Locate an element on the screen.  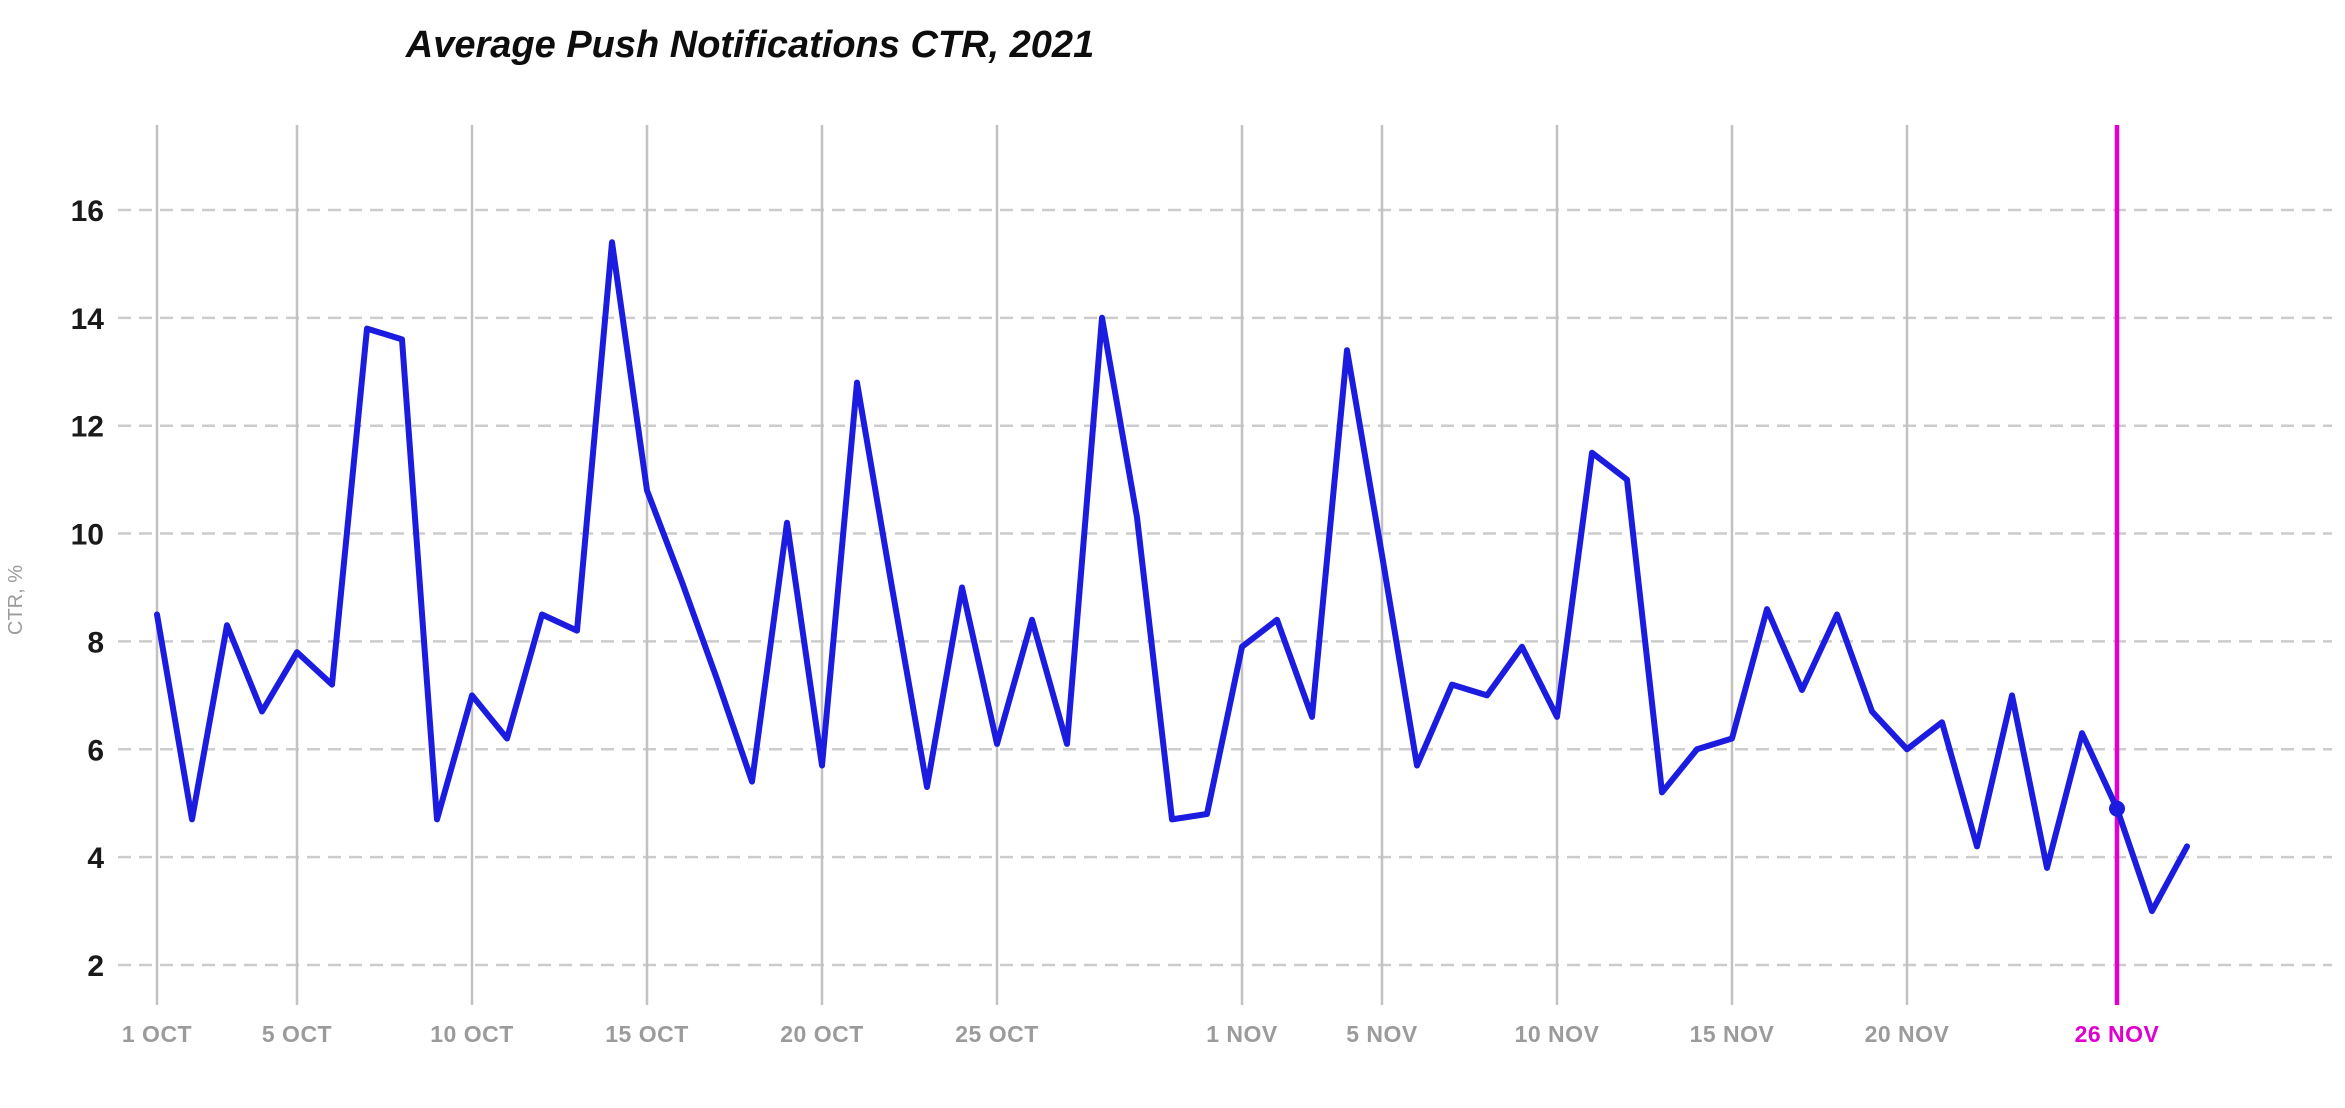
chart-title: Average Push Notifications CTR, 2021 is located at coordinates (749, 45).